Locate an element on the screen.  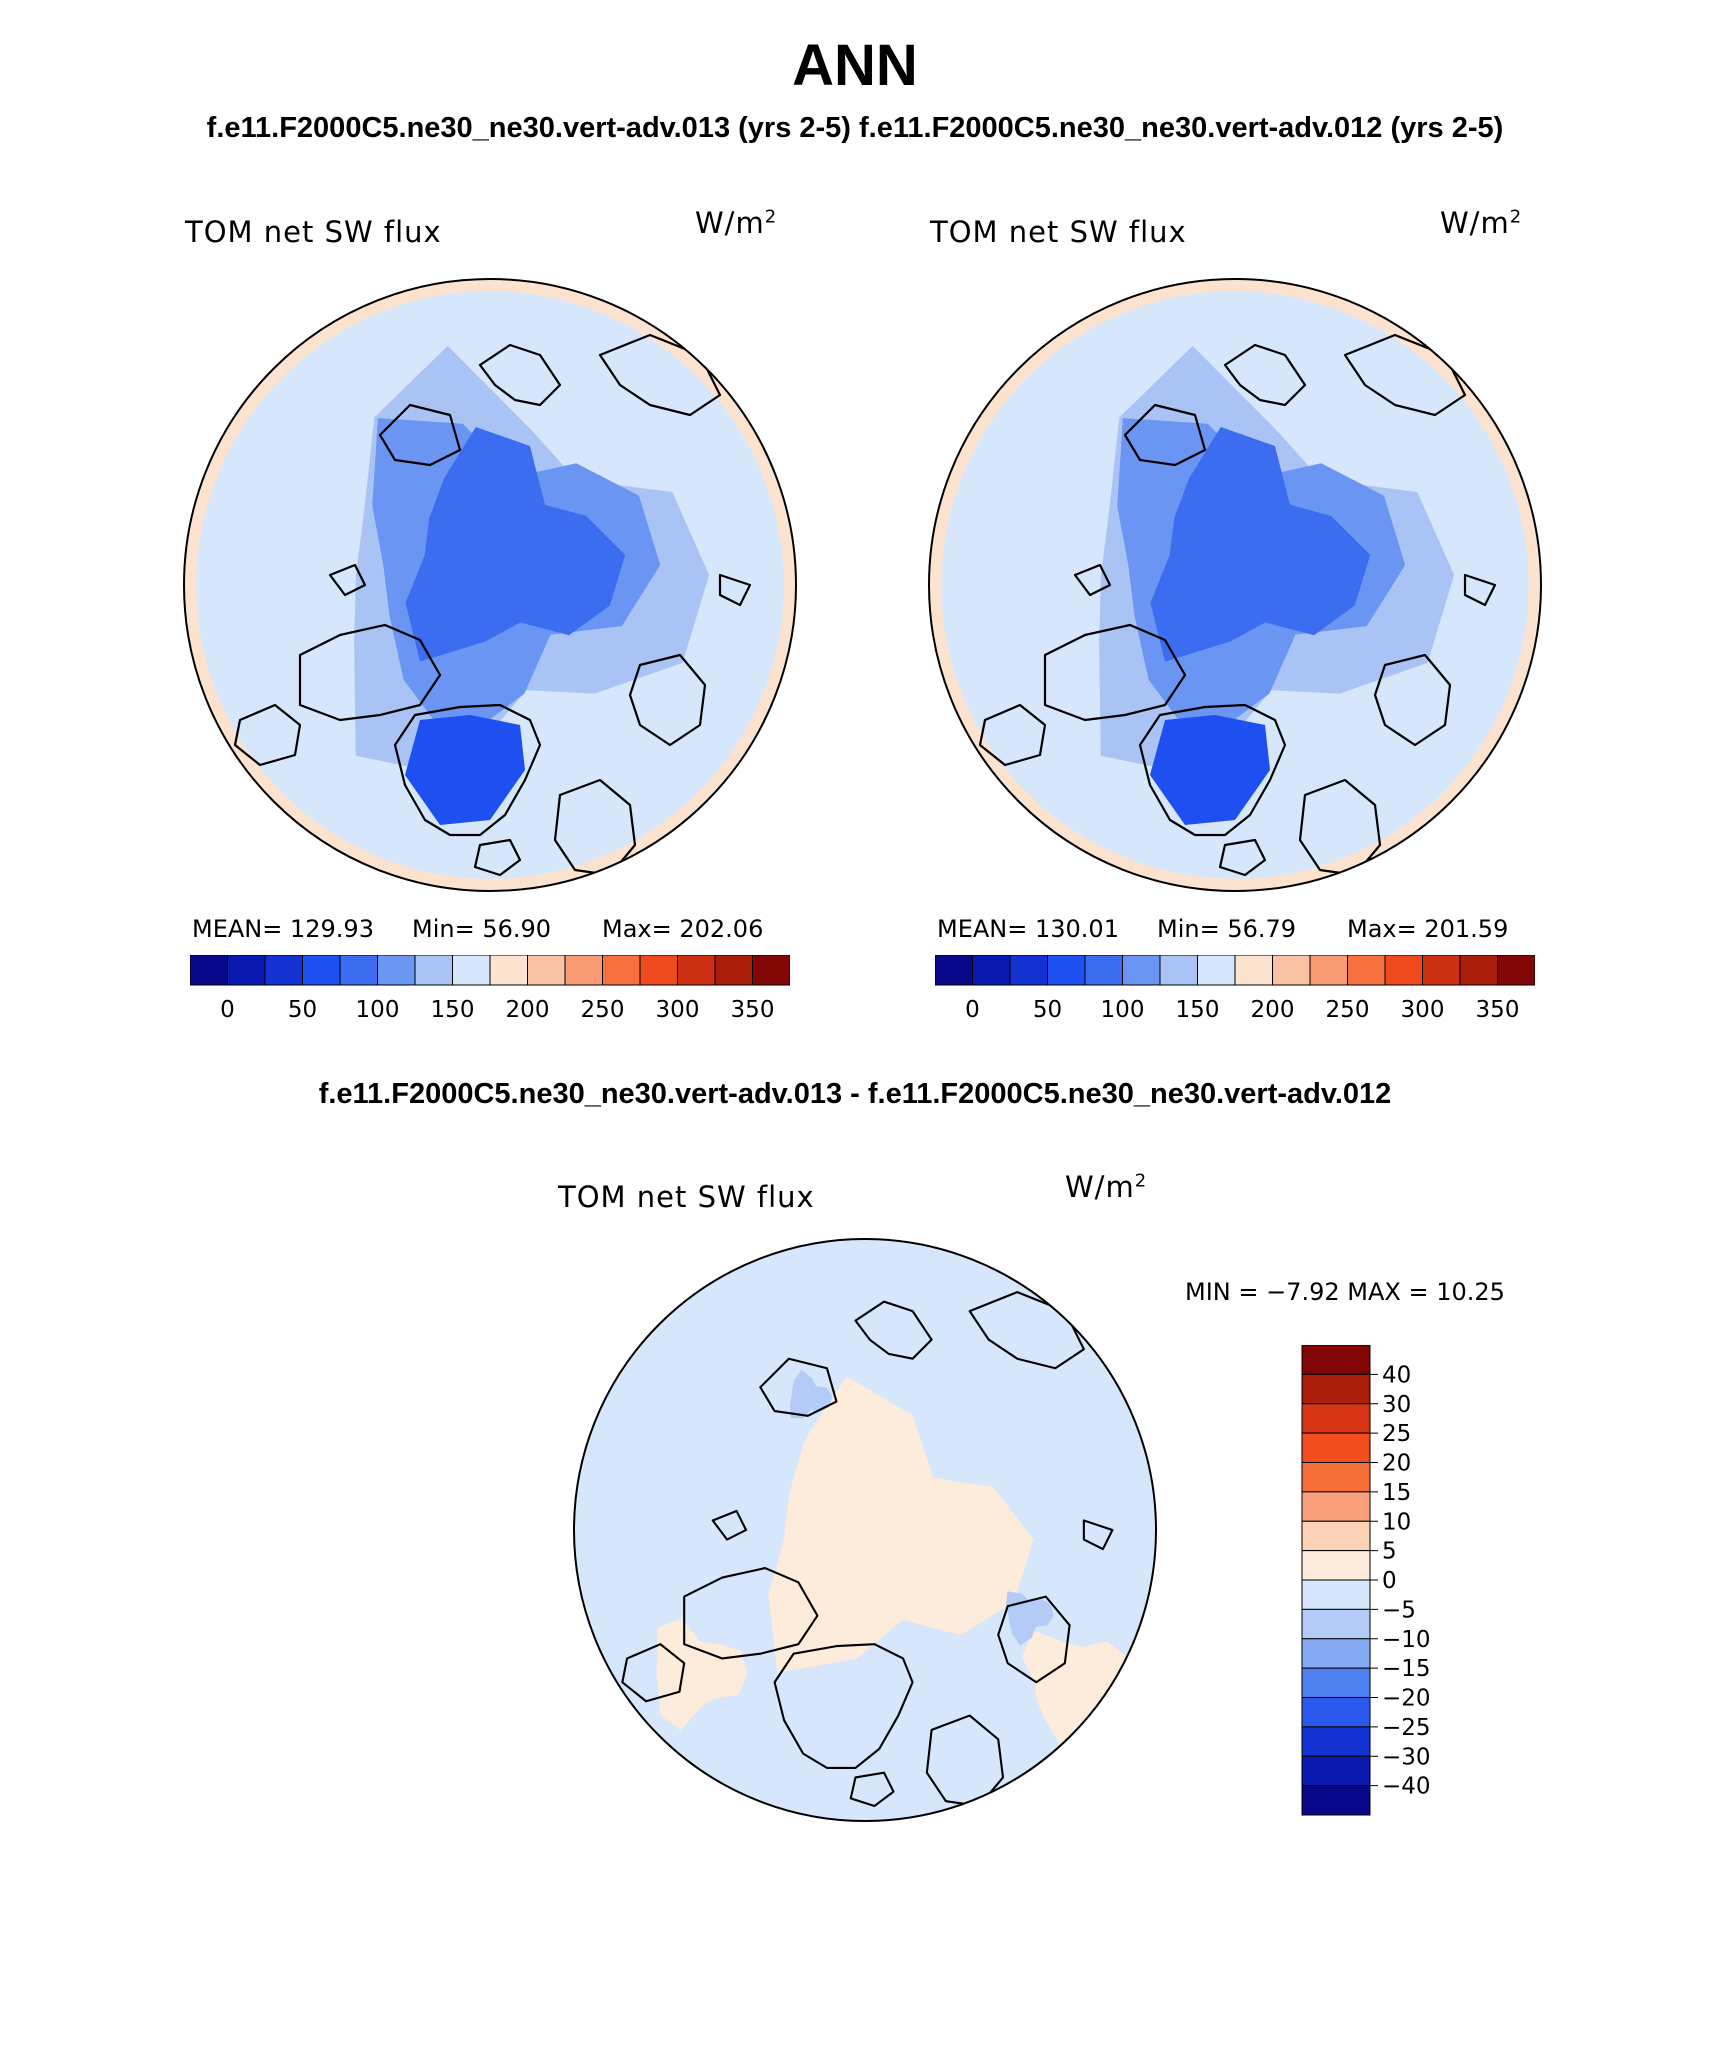
panel1-colorbar: 0 50 100 150 200 250 300 350 is located at coordinates (490, 989).